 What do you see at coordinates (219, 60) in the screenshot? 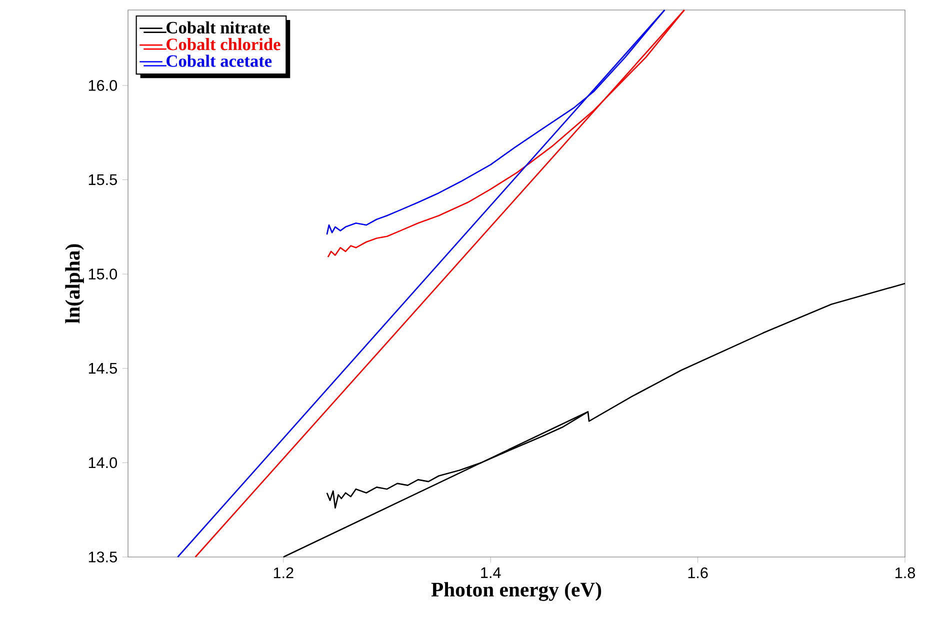
I see `legend-label: Cobalt acetate` at bounding box center [219, 60].